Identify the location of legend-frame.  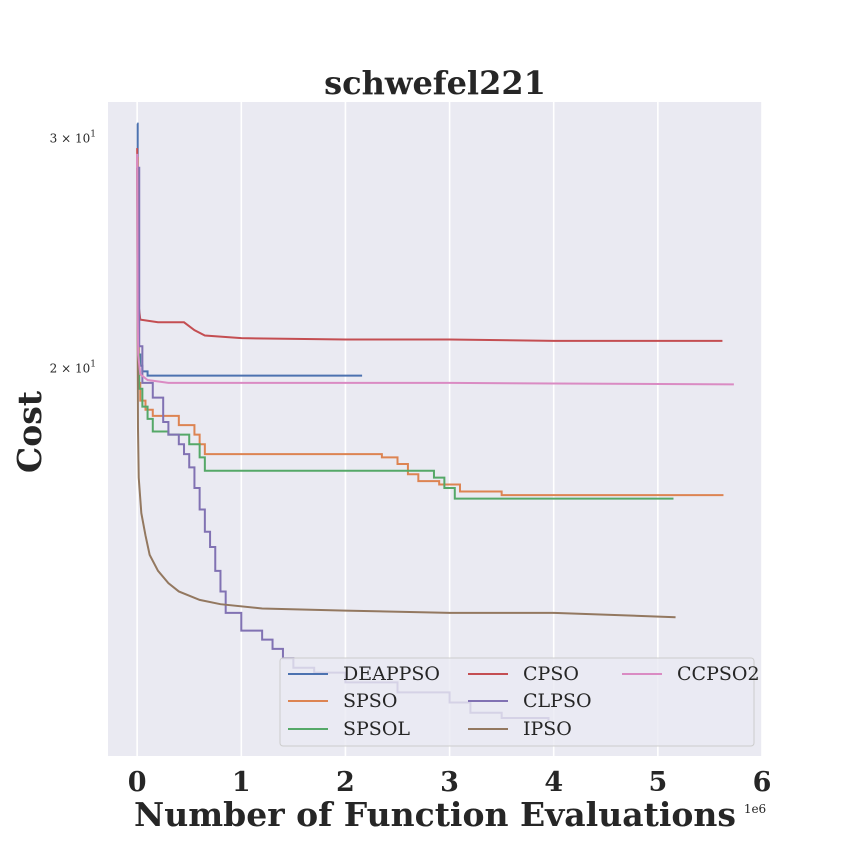
(517, 702).